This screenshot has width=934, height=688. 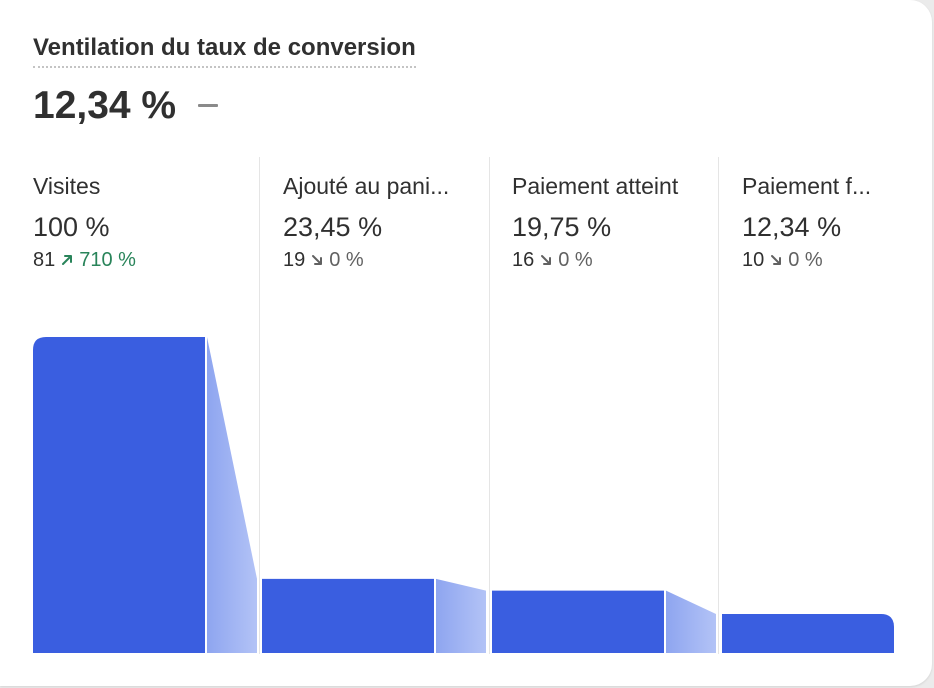 What do you see at coordinates (792, 227) in the screenshot?
I see `stage-percent: 12,34 %` at bounding box center [792, 227].